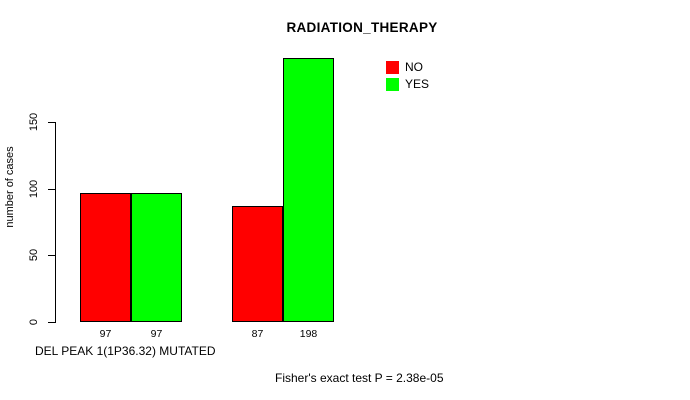  I want to click on legend-label: YES, so click(417, 84).